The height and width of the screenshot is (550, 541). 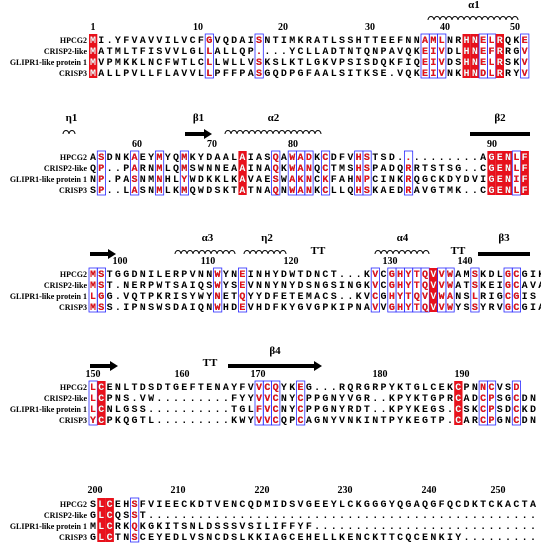 I want to click on ruler-number: 110, so click(x=208, y=261).